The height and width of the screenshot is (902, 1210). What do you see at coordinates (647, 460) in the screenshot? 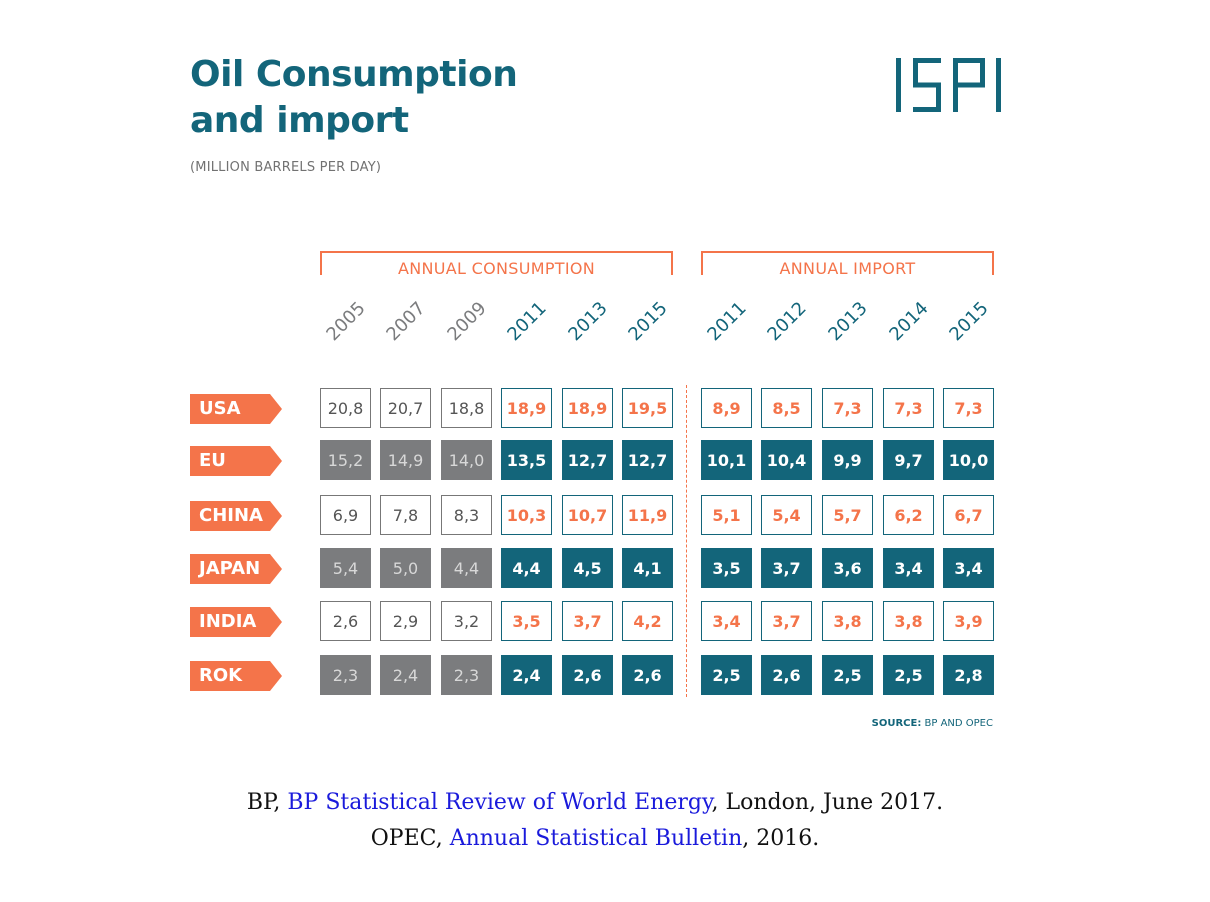
I see `cell-eu-consumption-2015: 12,7` at bounding box center [647, 460].